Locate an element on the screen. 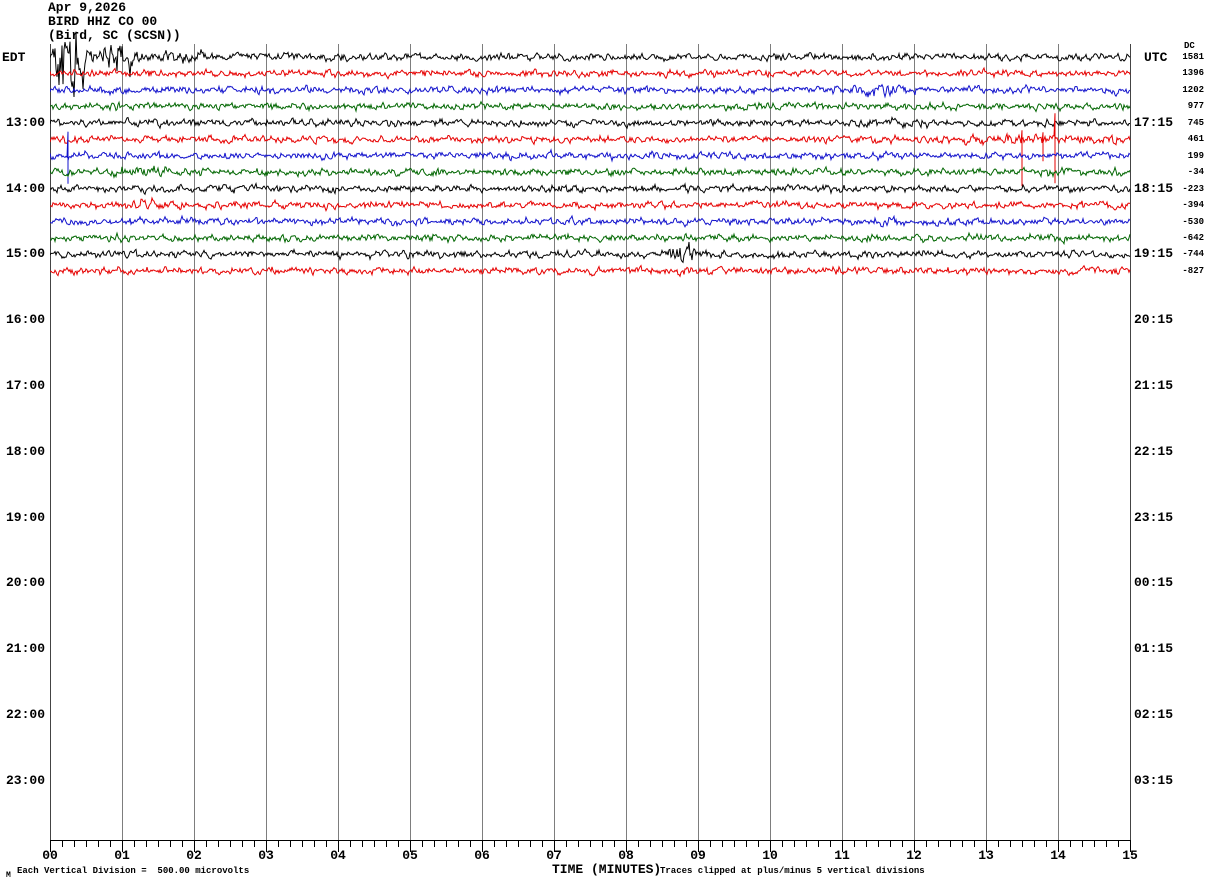 This screenshot has height=886, width=1210. x-tick-label: 05 is located at coordinates (410, 855).